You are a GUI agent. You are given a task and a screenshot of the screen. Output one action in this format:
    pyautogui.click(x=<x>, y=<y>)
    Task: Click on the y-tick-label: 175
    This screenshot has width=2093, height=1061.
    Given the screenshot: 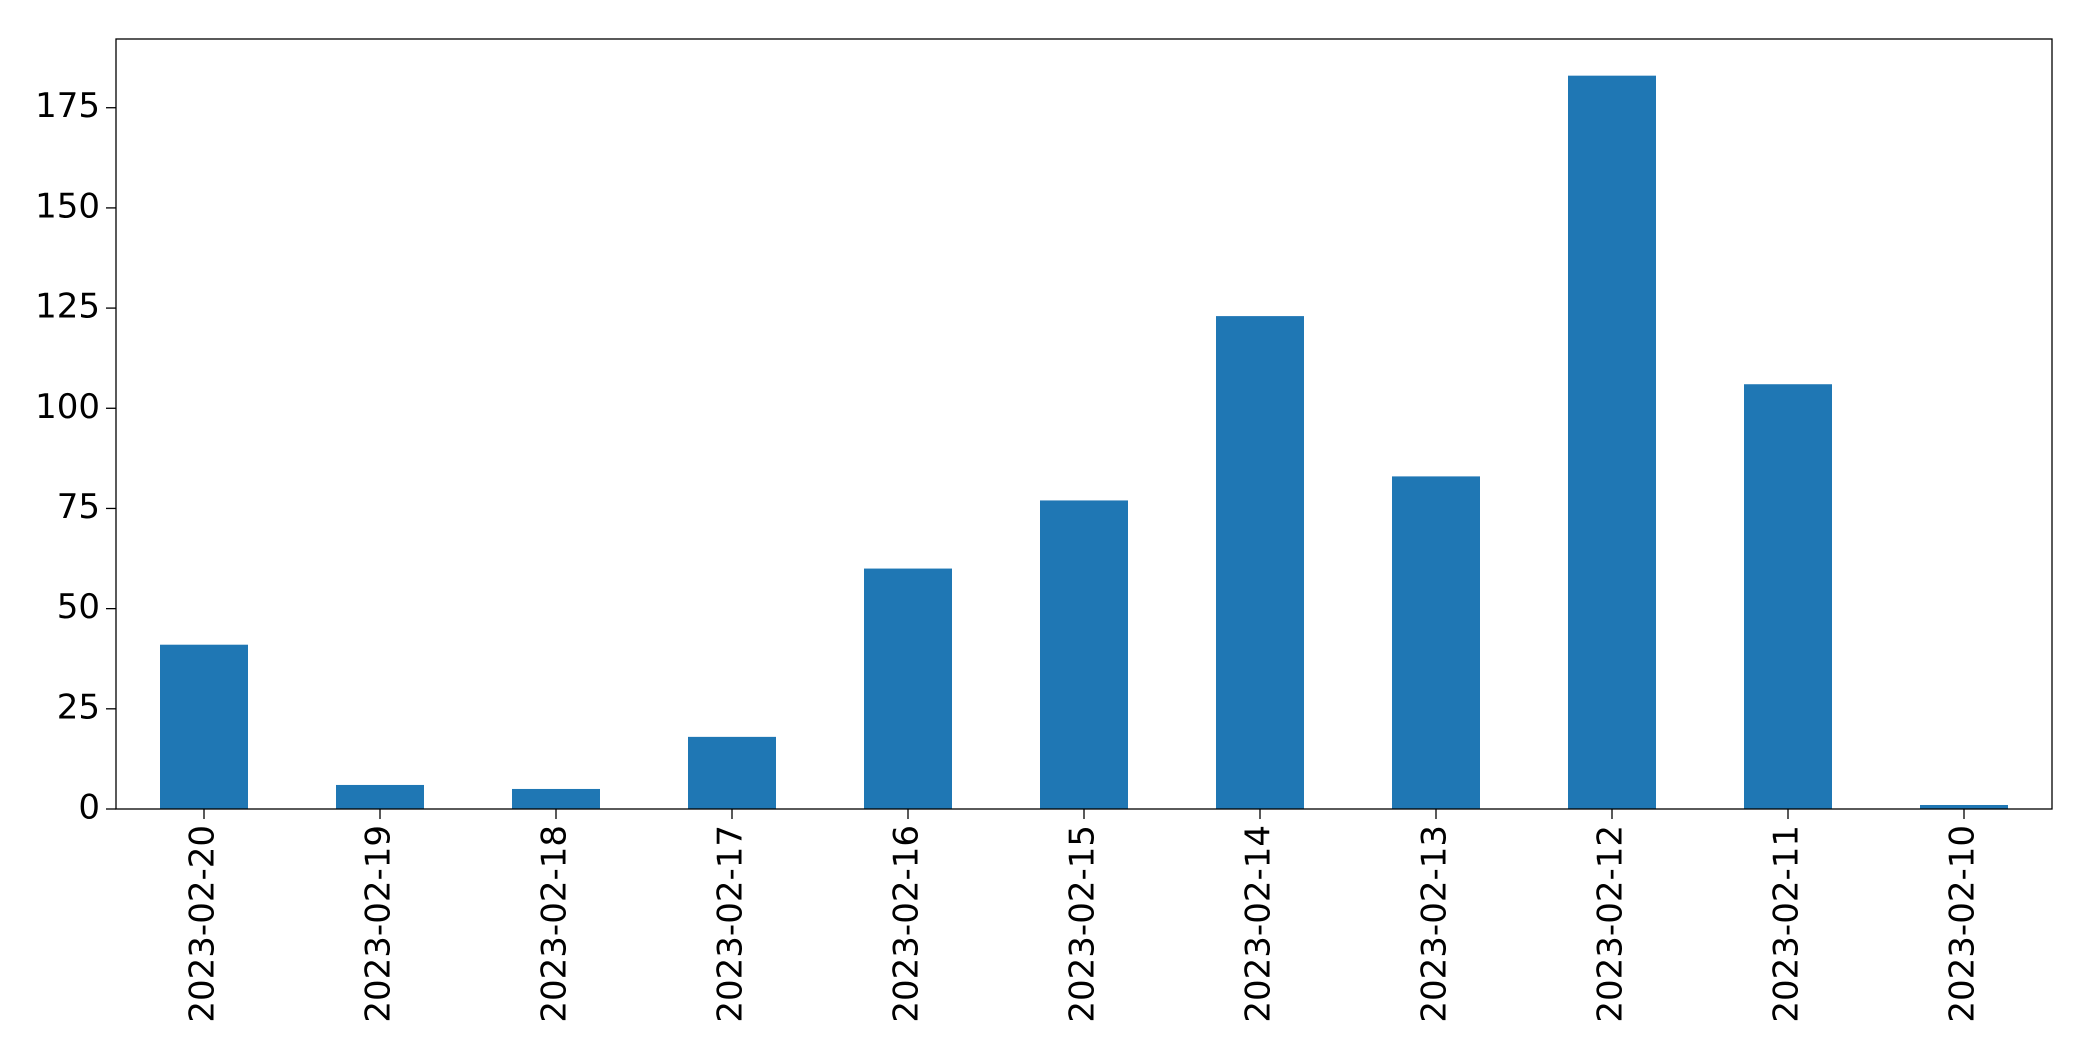 What is the action you would take?
    pyautogui.click(x=67, y=106)
    